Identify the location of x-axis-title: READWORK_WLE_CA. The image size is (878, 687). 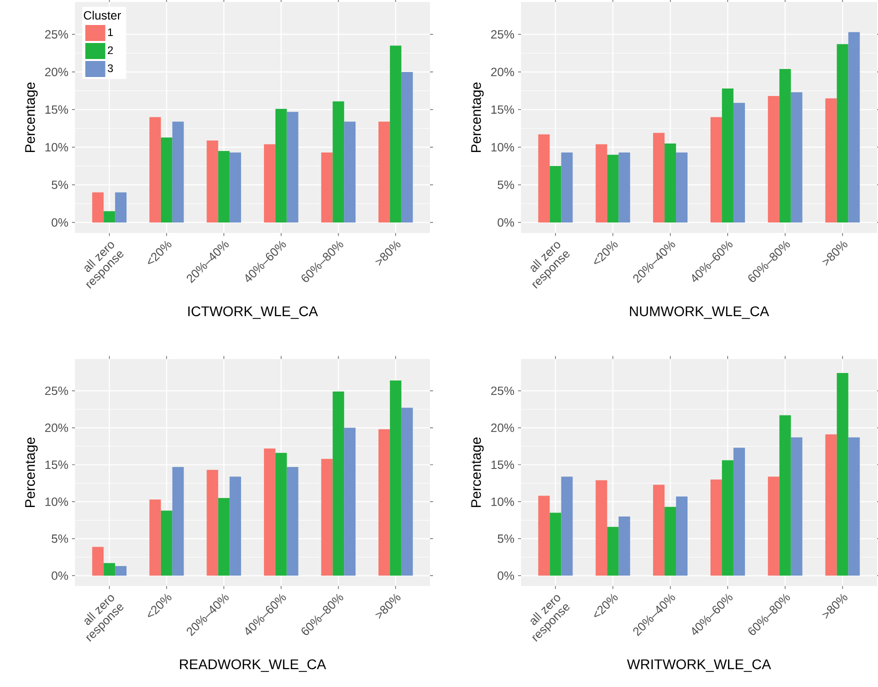
(253, 665).